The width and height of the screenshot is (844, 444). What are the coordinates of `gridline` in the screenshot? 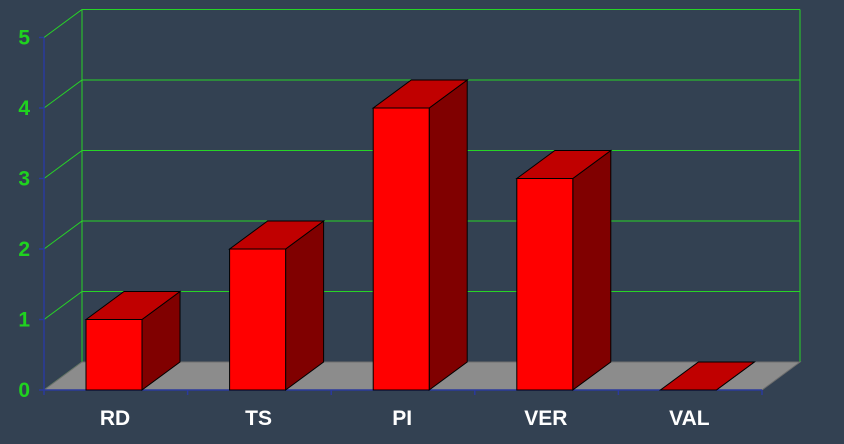 It's located at (421, 23).